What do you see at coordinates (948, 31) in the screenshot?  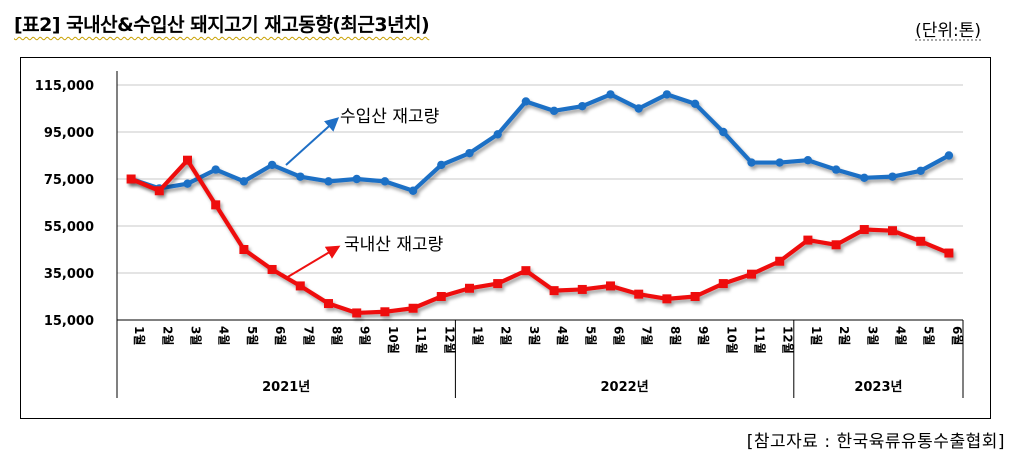 I see `unit-label: (단위:톤)` at bounding box center [948, 31].